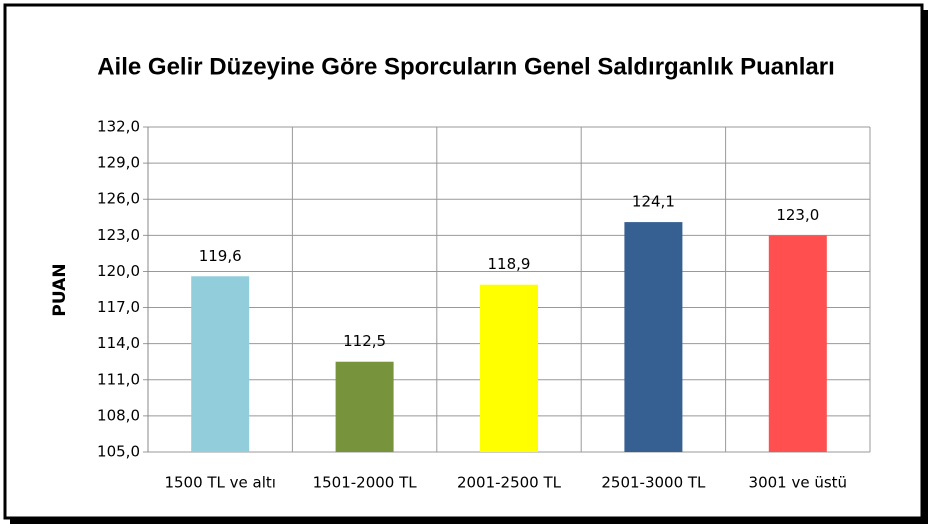 This screenshot has height=528, width=934. I want to click on data-label: 119,6, so click(220, 256).